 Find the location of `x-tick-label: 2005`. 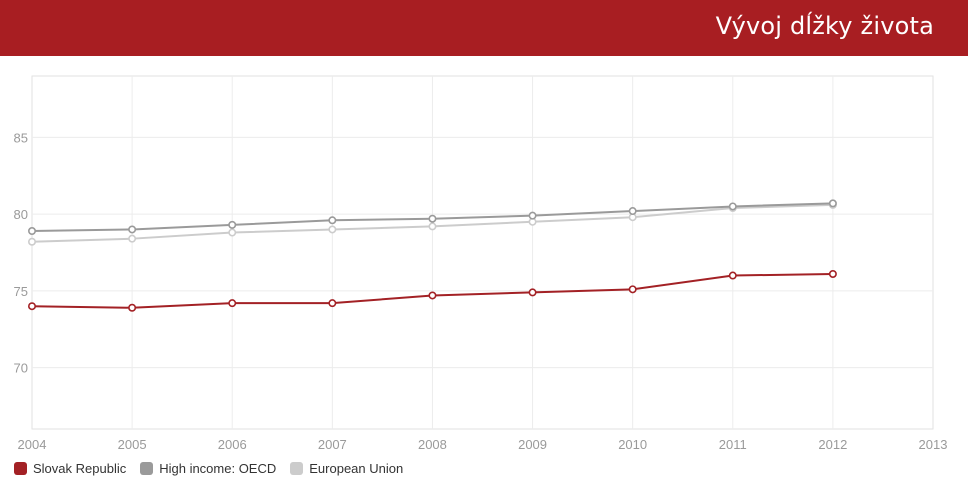

x-tick-label: 2005 is located at coordinates (132, 444).